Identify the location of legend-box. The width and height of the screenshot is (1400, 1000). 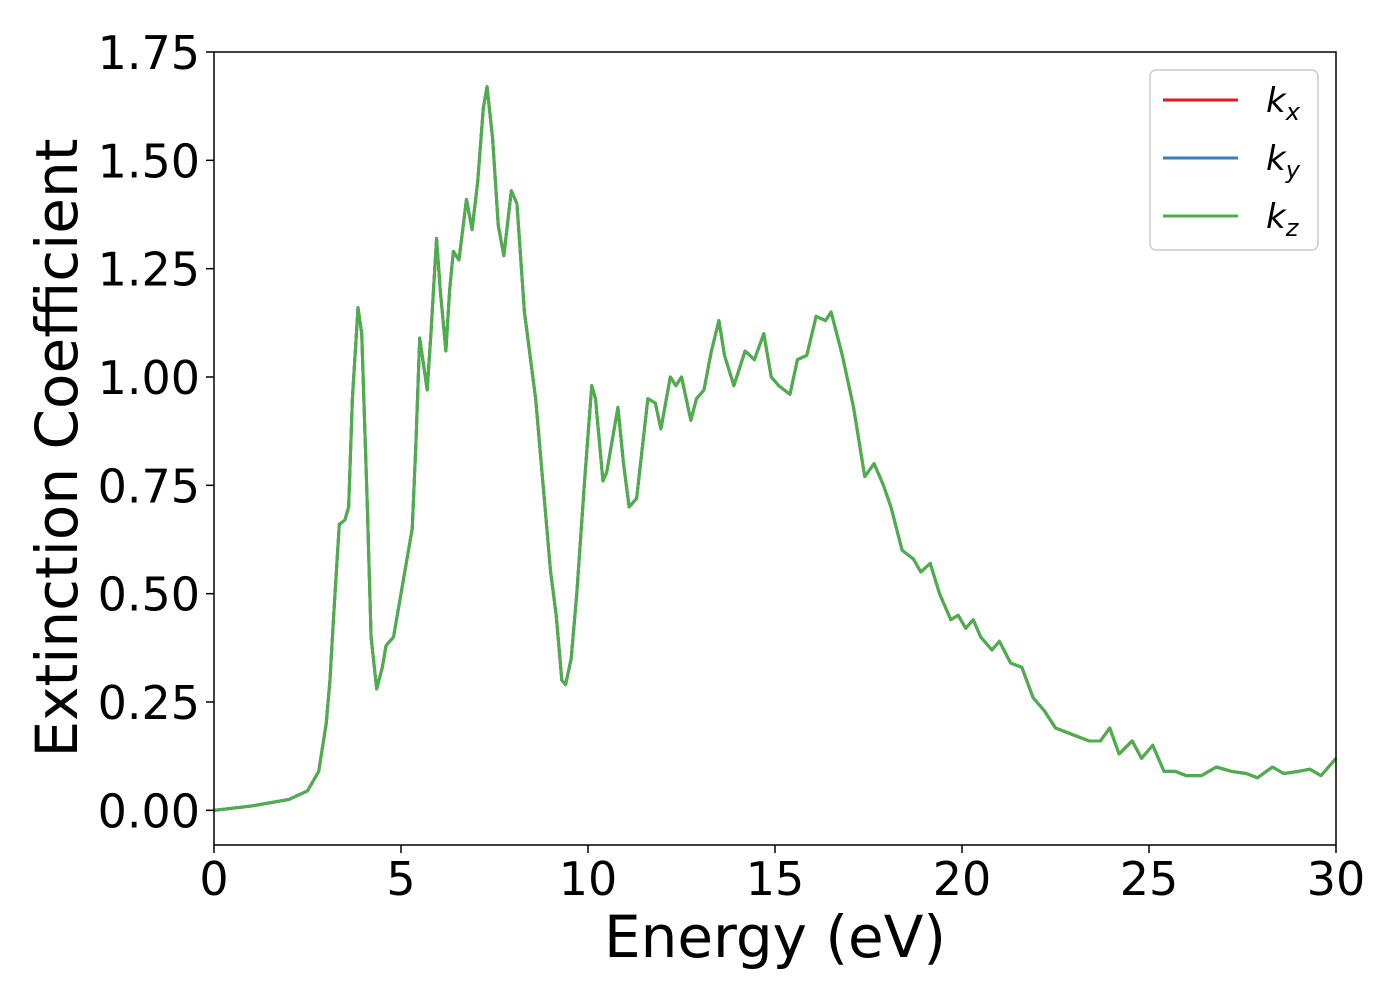
(1234, 160).